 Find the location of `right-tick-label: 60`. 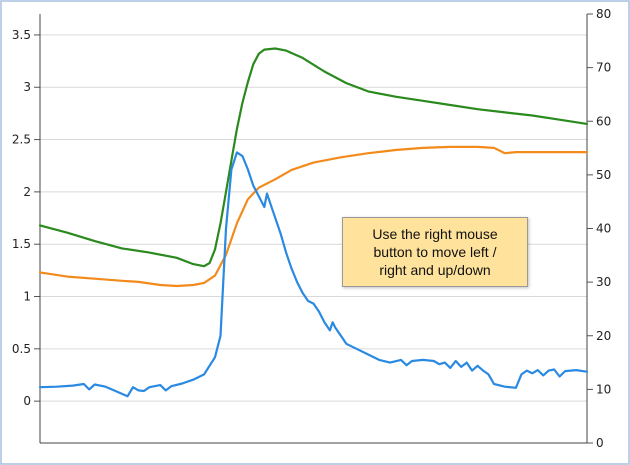

right-tick-label: 60 is located at coordinates (603, 121).